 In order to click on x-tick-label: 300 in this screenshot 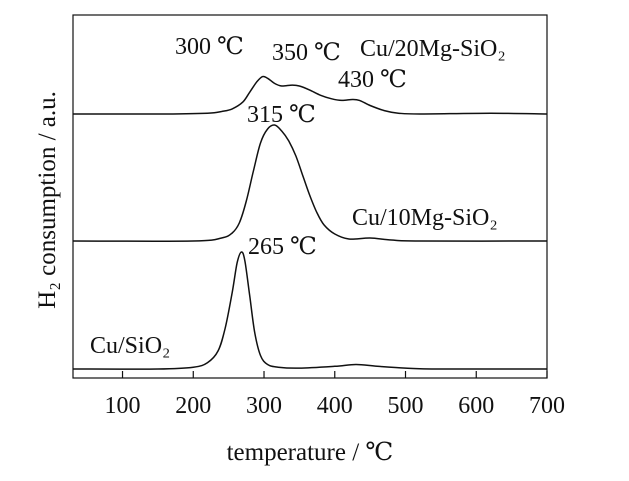, I will do `click(264, 406)`.